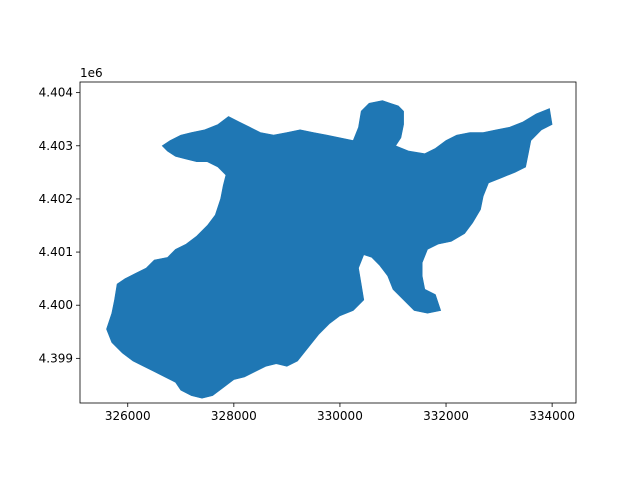 The image size is (640, 480). I want to click on y-tick-label: 4.400, so click(56, 305).